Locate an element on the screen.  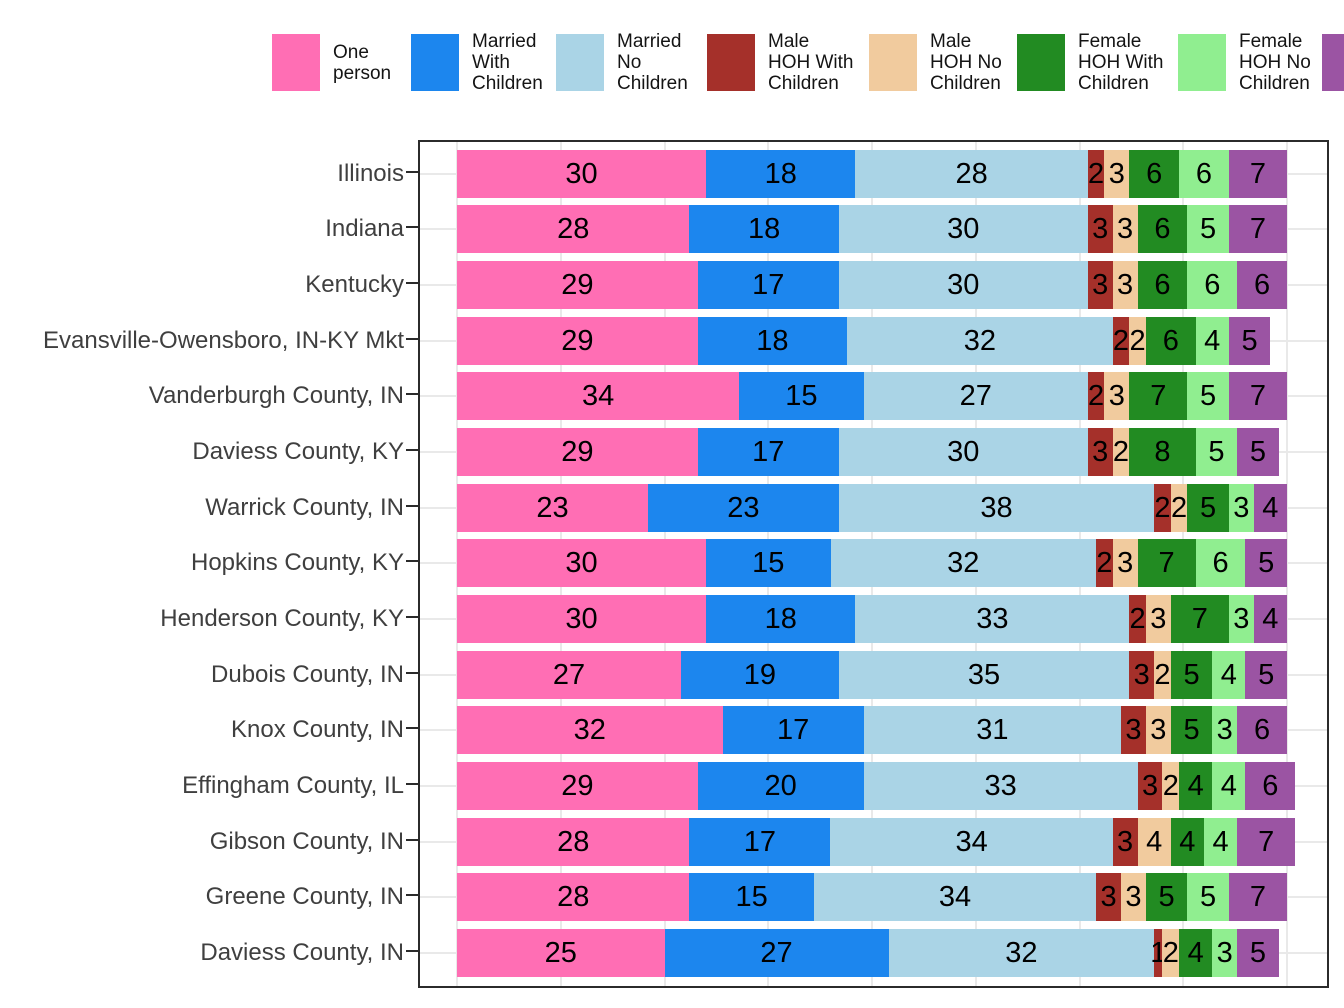
bar-value-label: 18 is located at coordinates (780, 618).